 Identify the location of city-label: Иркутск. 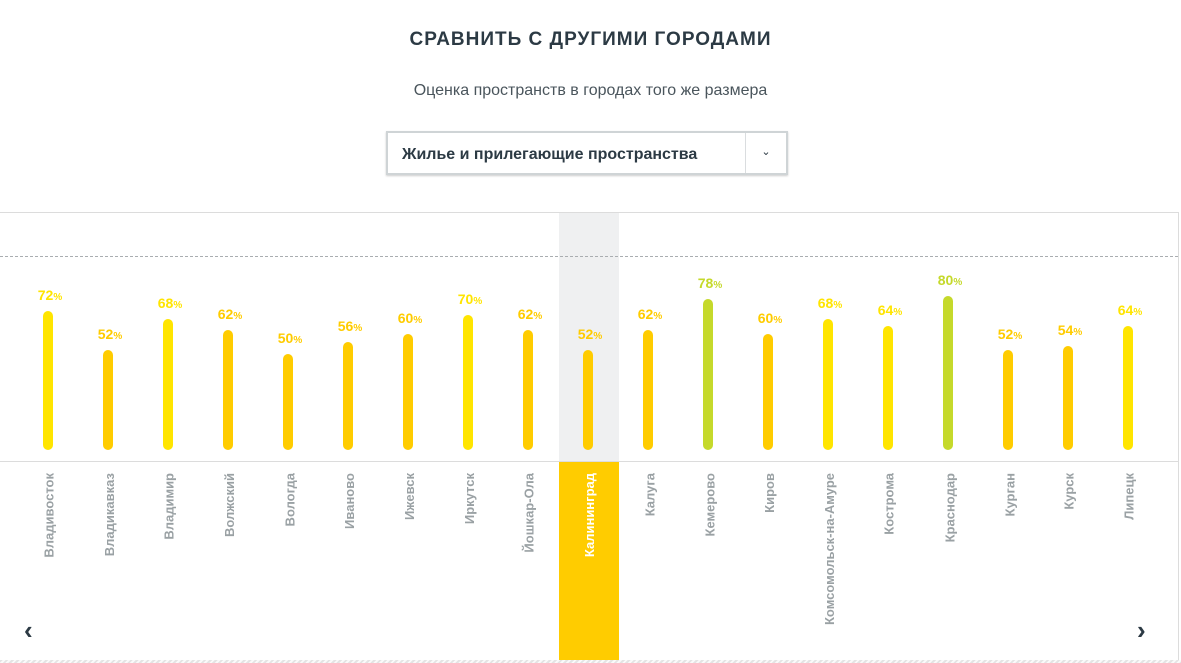
(468, 563).